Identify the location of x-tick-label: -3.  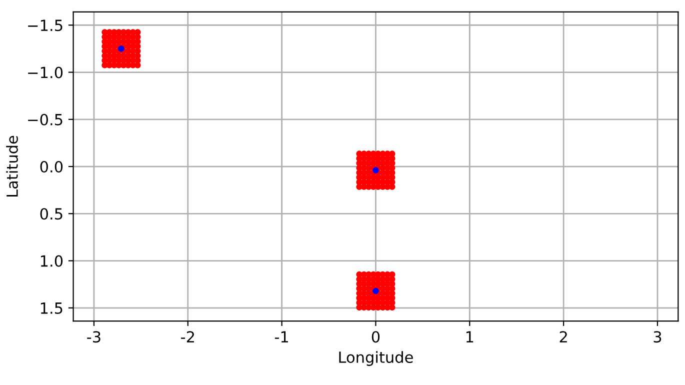
(93, 337).